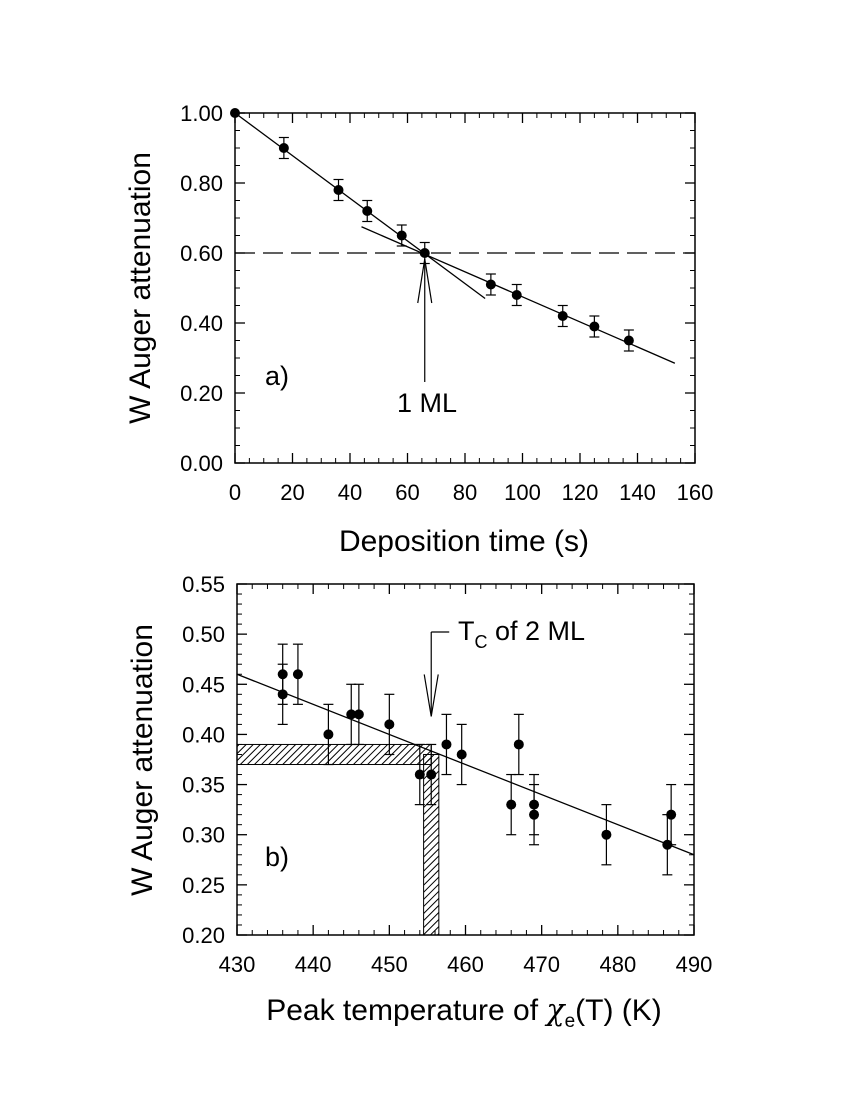 Image resolution: width=850 pixels, height=1100 pixels. I want to click on x-tick-label: 140, so click(637, 492).